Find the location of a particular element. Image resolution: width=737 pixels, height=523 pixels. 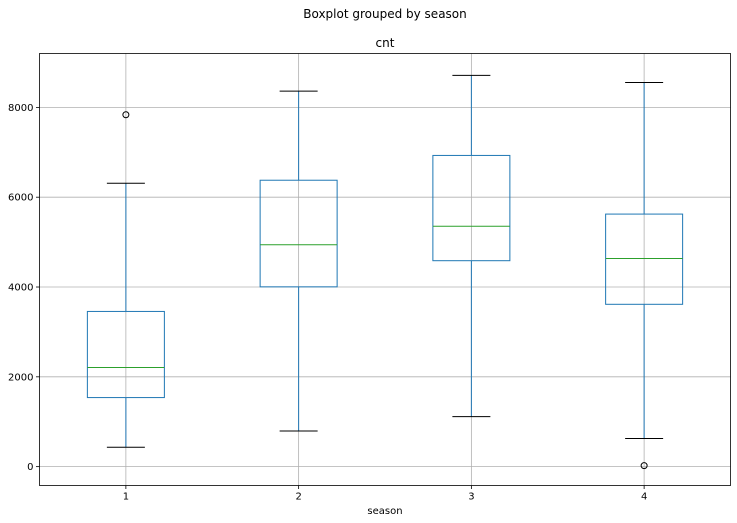

y-tick-label: 0 is located at coordinates (30, 467).